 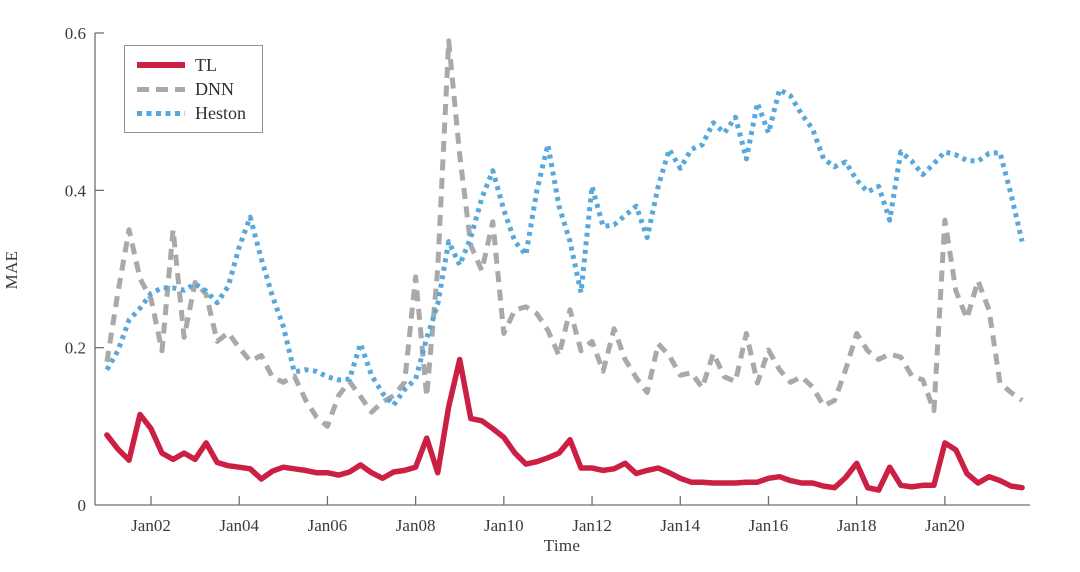 What do you see at coordinates (562, 545) in the screenshot?
I see `x-axis-label: Time` at bounding box center [562, 545].